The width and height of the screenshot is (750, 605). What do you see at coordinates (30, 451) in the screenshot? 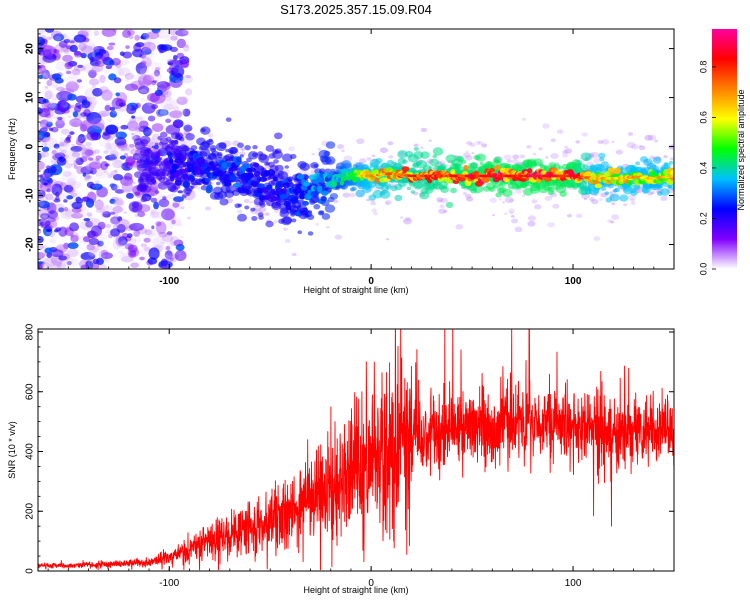
I see `y-tick-label: 400` at bounding box center [30, 451].